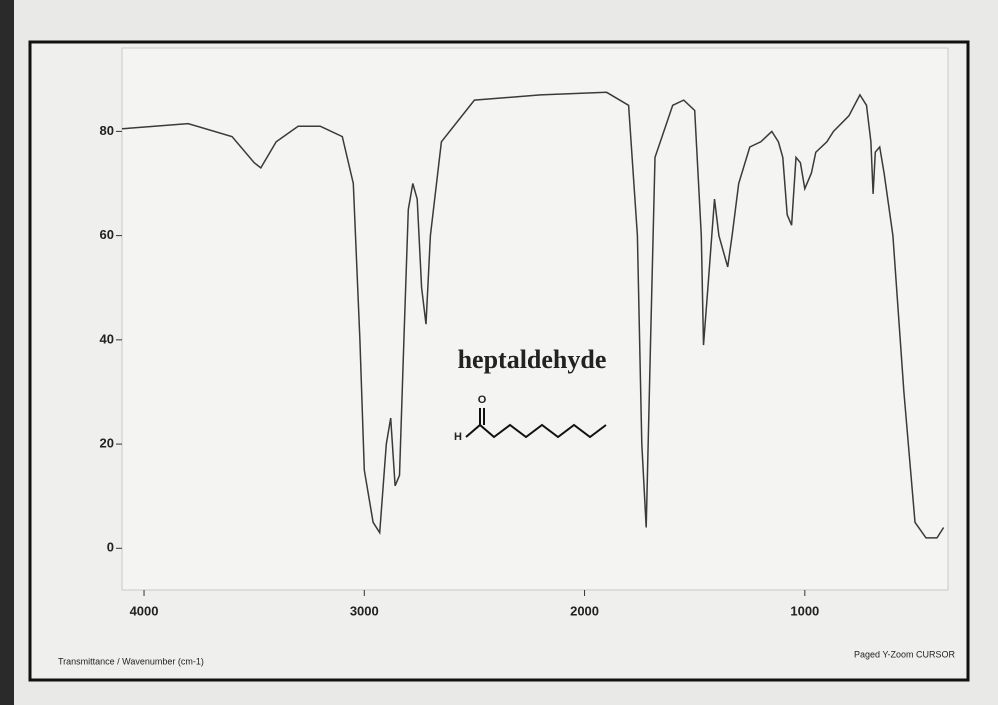 The image size is (998, 705). Describe the element at coordinates (107, 443) in the screenshot. I see `y-tick-label: 20` at that location.